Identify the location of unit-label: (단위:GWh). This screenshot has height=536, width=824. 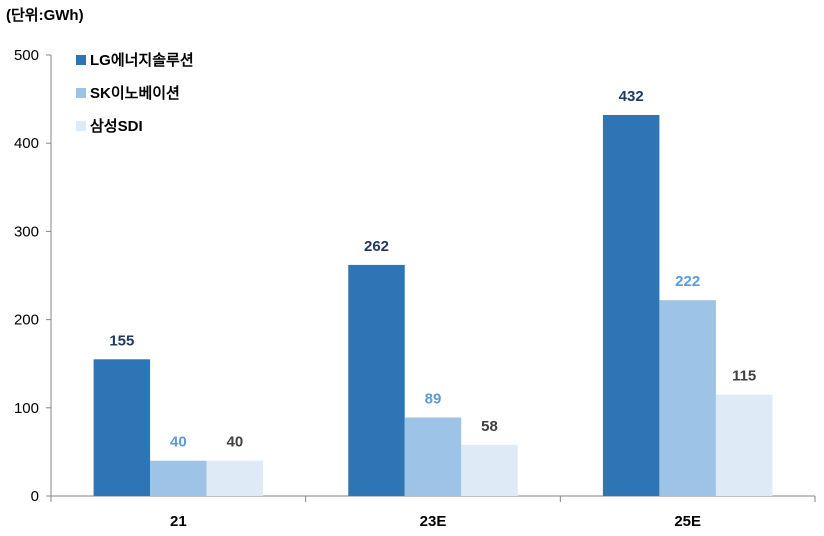
(45, 15).